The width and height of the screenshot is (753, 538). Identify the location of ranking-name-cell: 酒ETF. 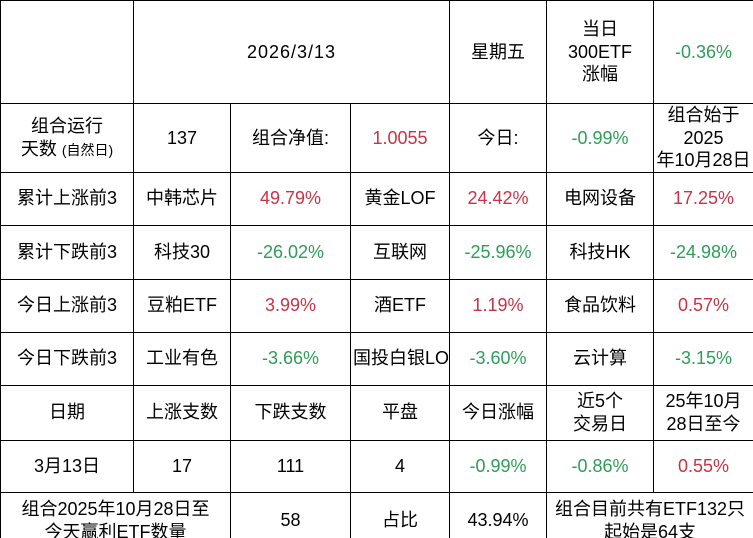
(400, 305).